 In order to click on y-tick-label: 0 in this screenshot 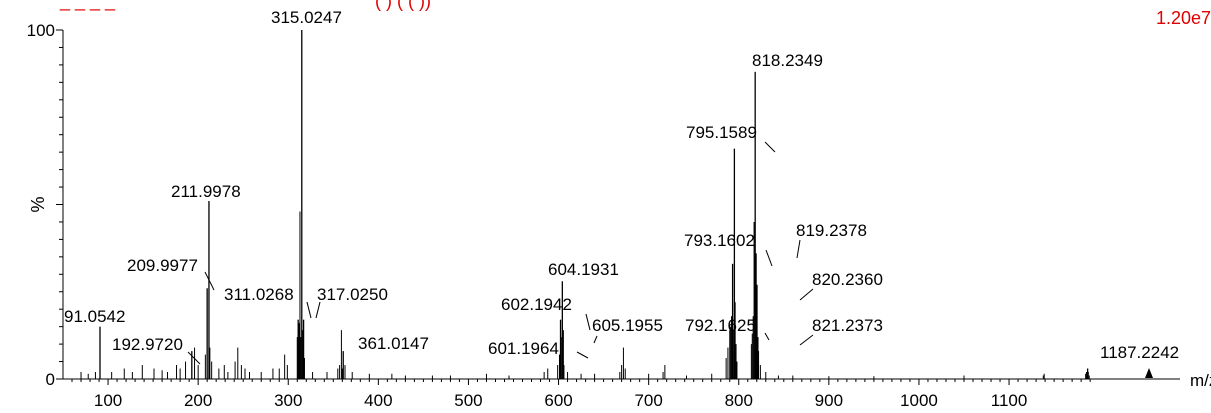, I will do `click(50, 379)`.